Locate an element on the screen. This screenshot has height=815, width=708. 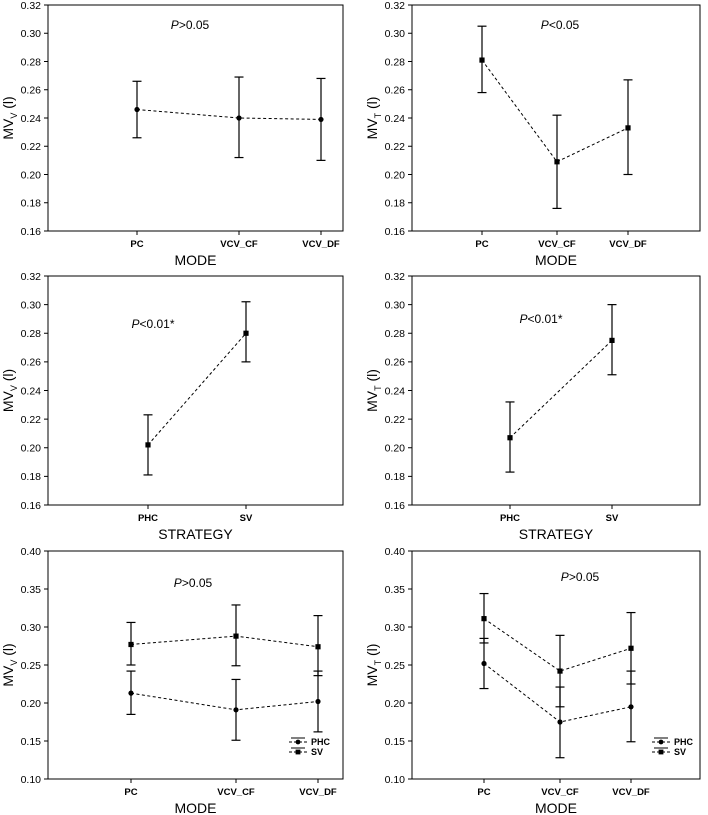
x-axis-label: STRATEGY is located at coordinates (195, 534).